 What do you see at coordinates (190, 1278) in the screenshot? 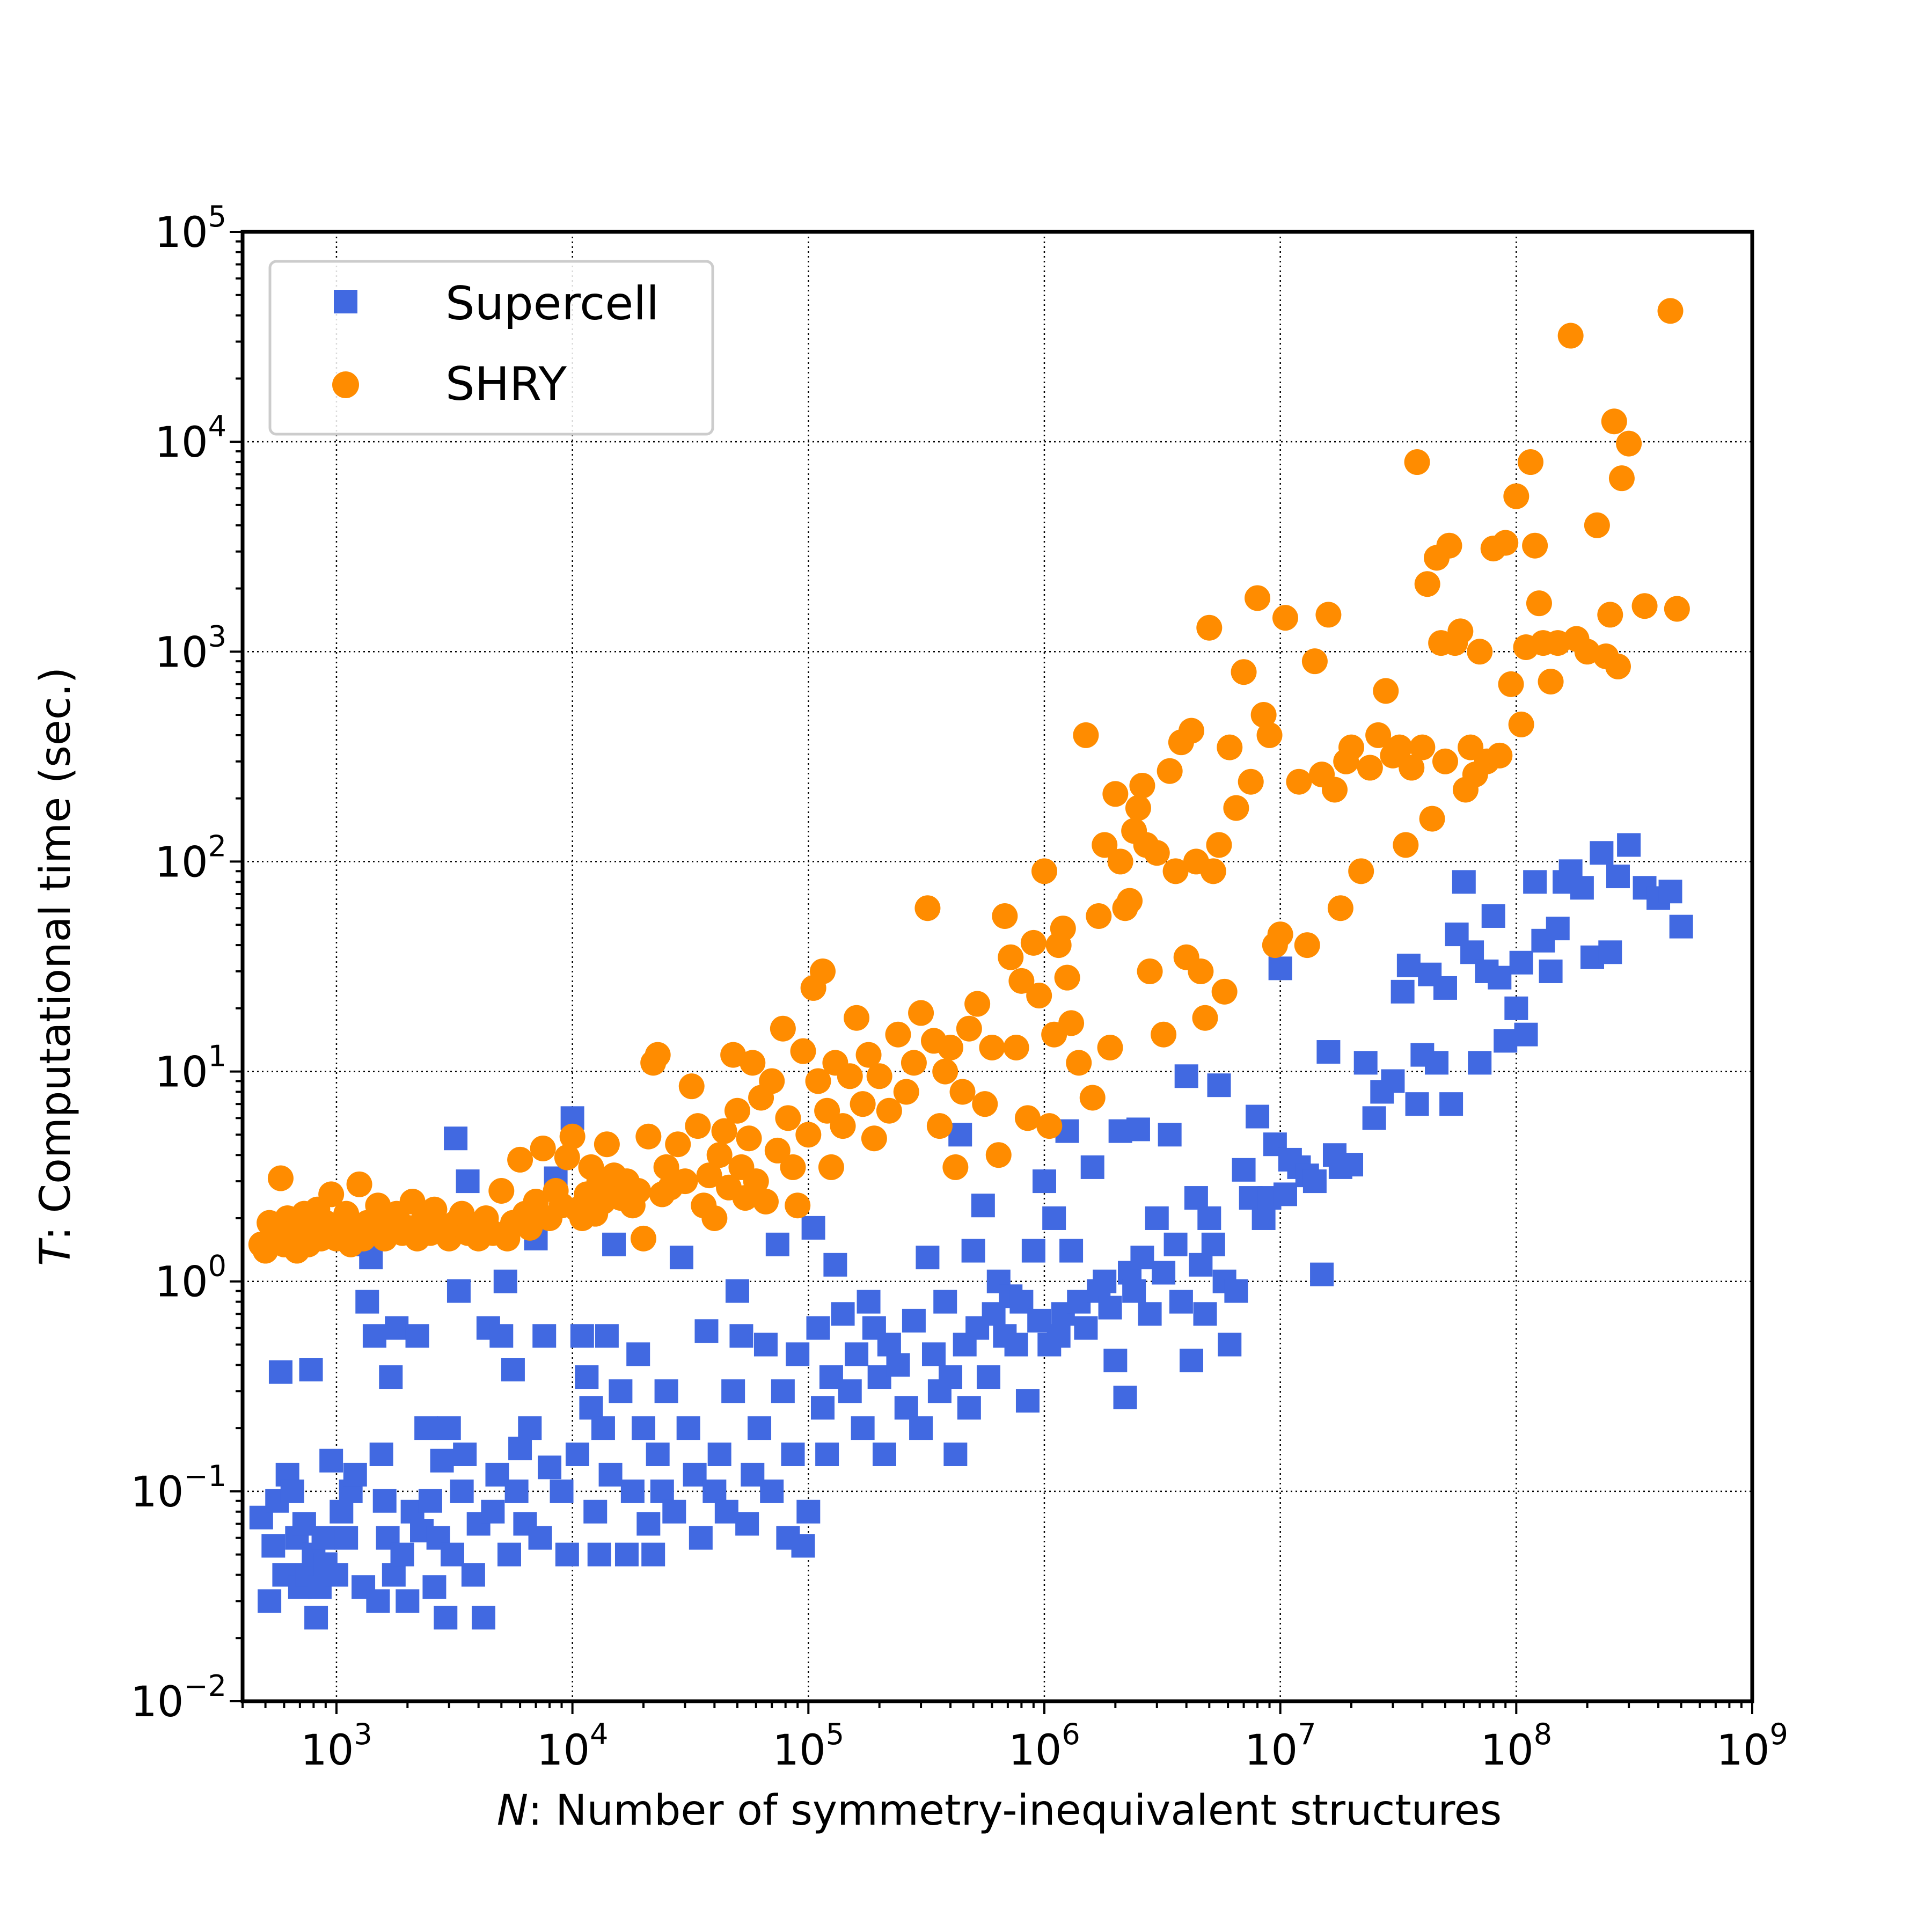
I see `y-tick-label: 10⁰` at bounding box center [190, 1278].